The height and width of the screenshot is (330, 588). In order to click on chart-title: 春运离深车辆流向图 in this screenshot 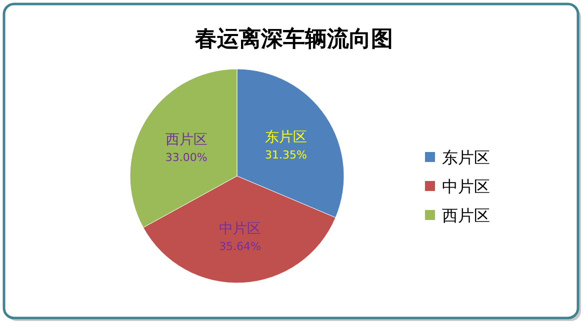, I will do `click(293, 39)`.